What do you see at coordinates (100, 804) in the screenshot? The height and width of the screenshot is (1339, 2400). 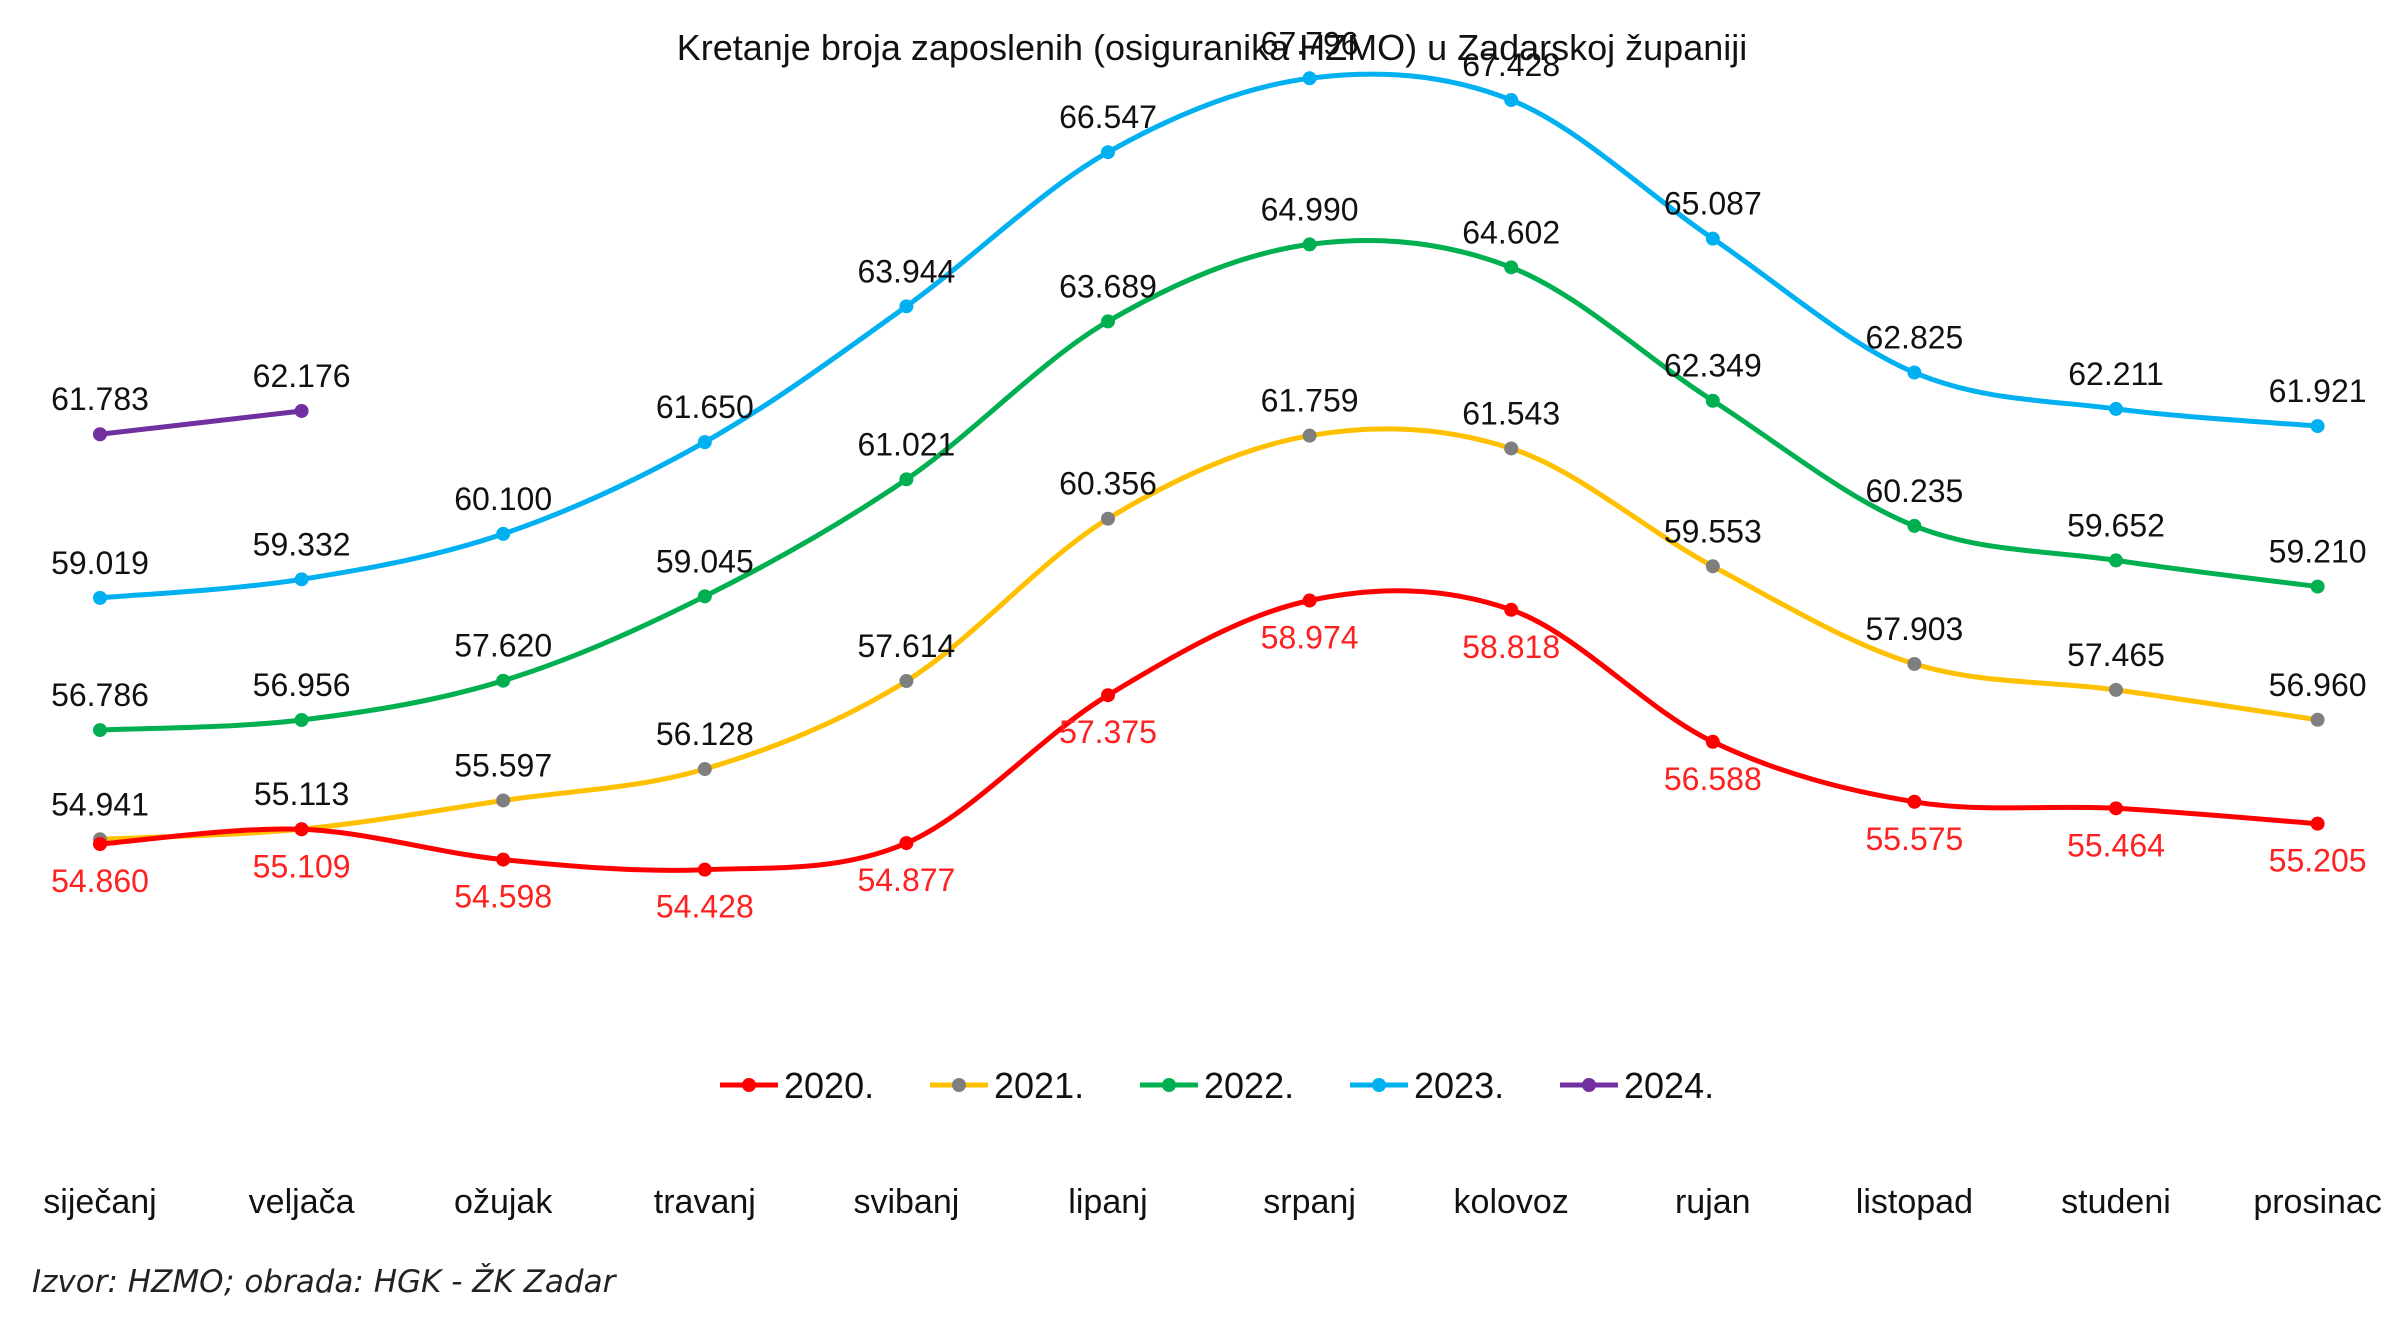 I see `data-label-2021-1: 54.941` at bounding box center [100, 804].